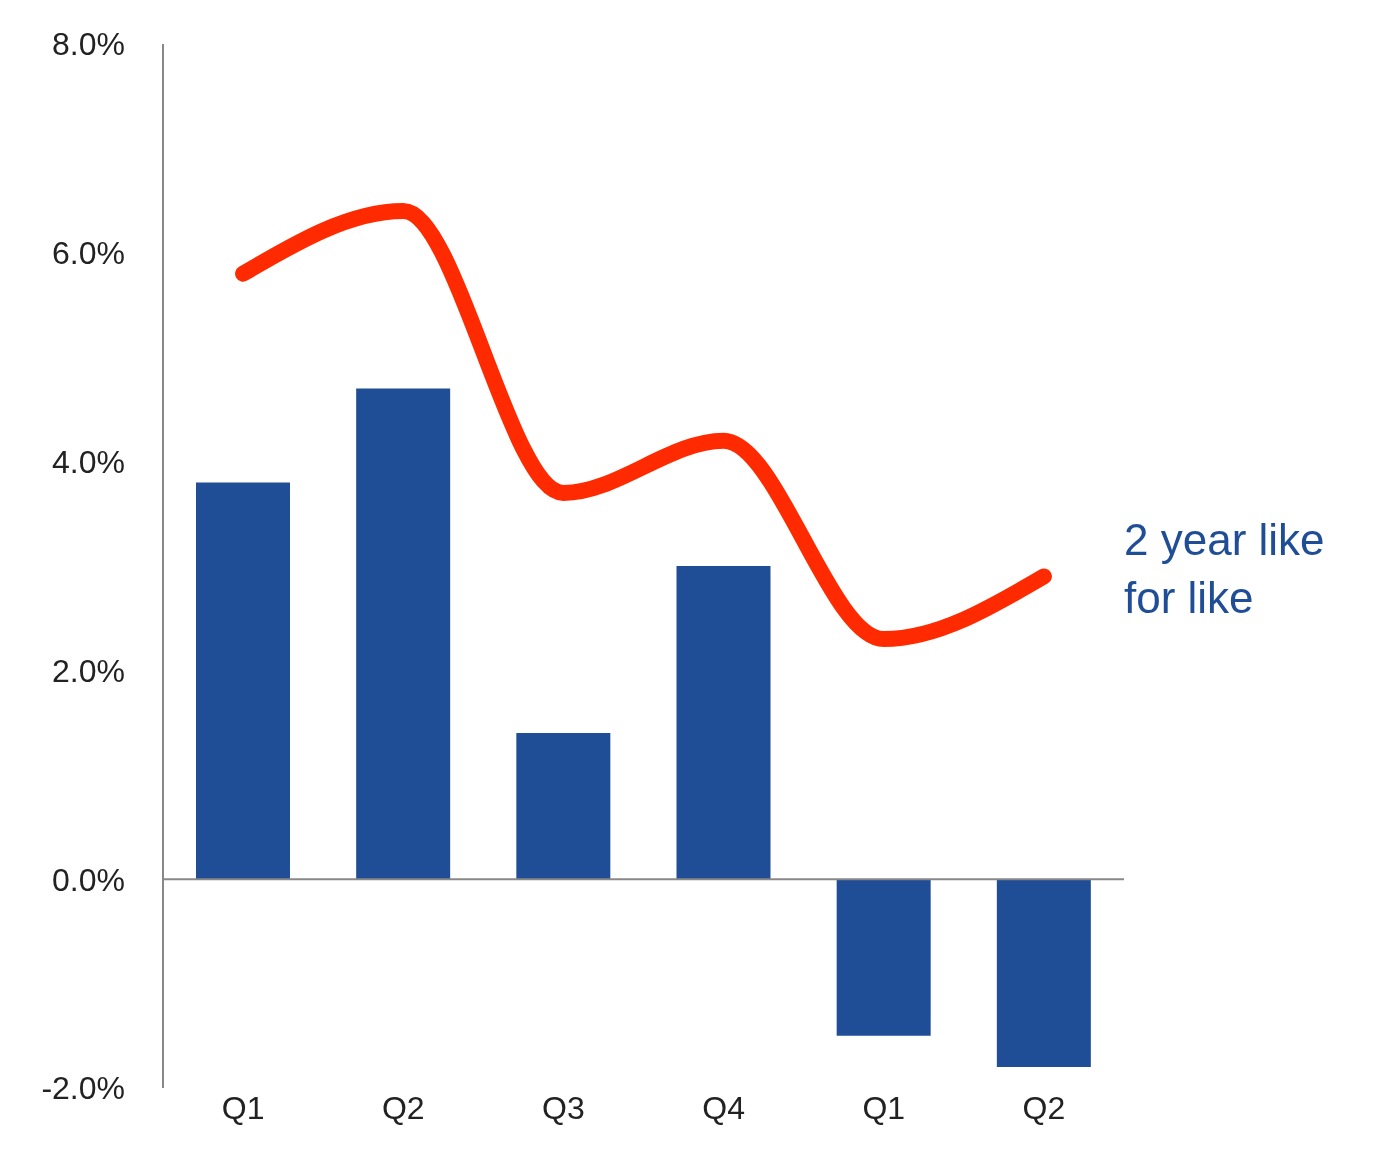 This screenshot has width=1391, height=1166. Describe the element at coordinates (723, 1107) in the screenshot. I see `x-tick-label: Q4` at that location.